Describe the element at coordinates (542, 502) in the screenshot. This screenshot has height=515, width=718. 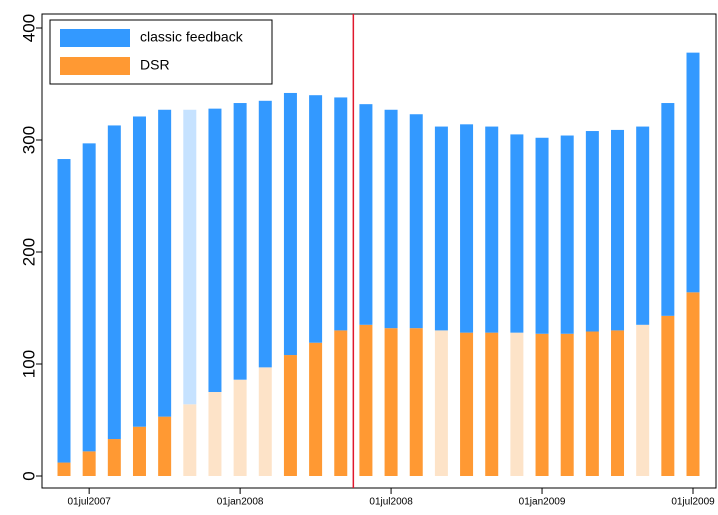
I see `x-tick-label: 01jan2009` at that location.